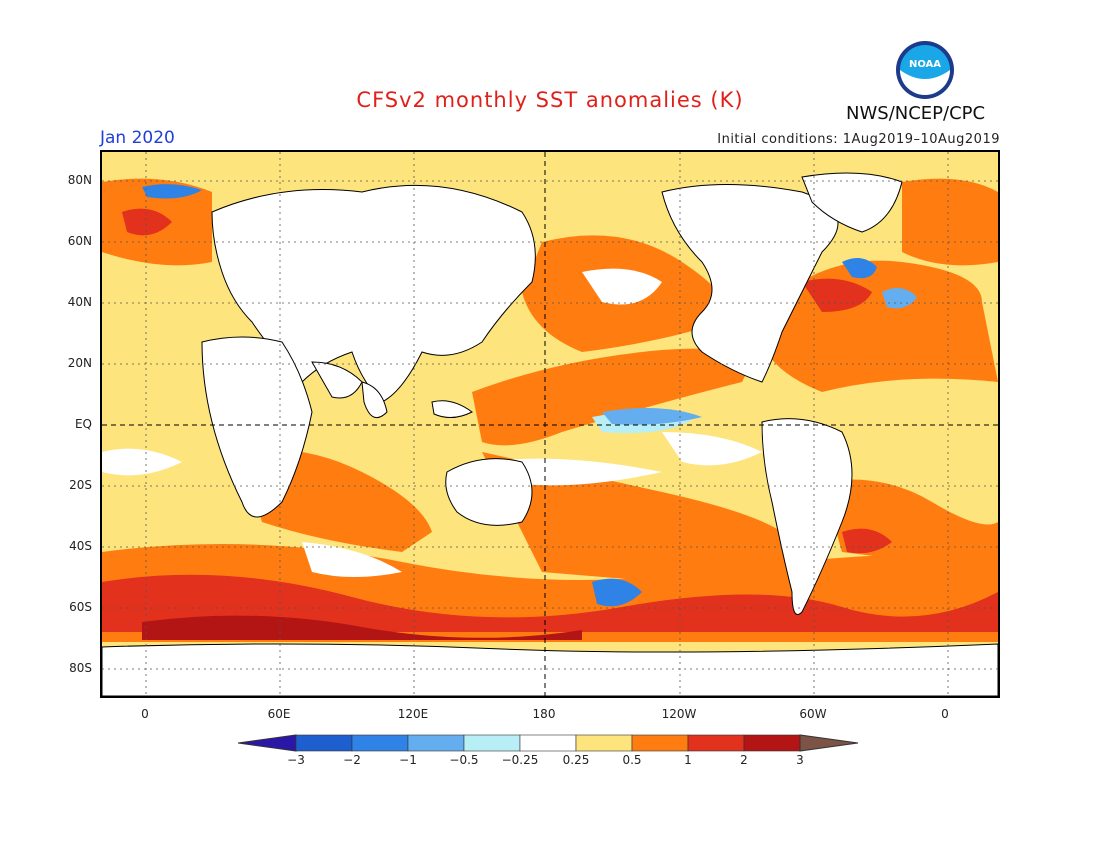 This screenshot has width=1100, height=850. Describe the element at coordinates (83, 424) in the screenshot. I see `lat-label: EQ` at that location.